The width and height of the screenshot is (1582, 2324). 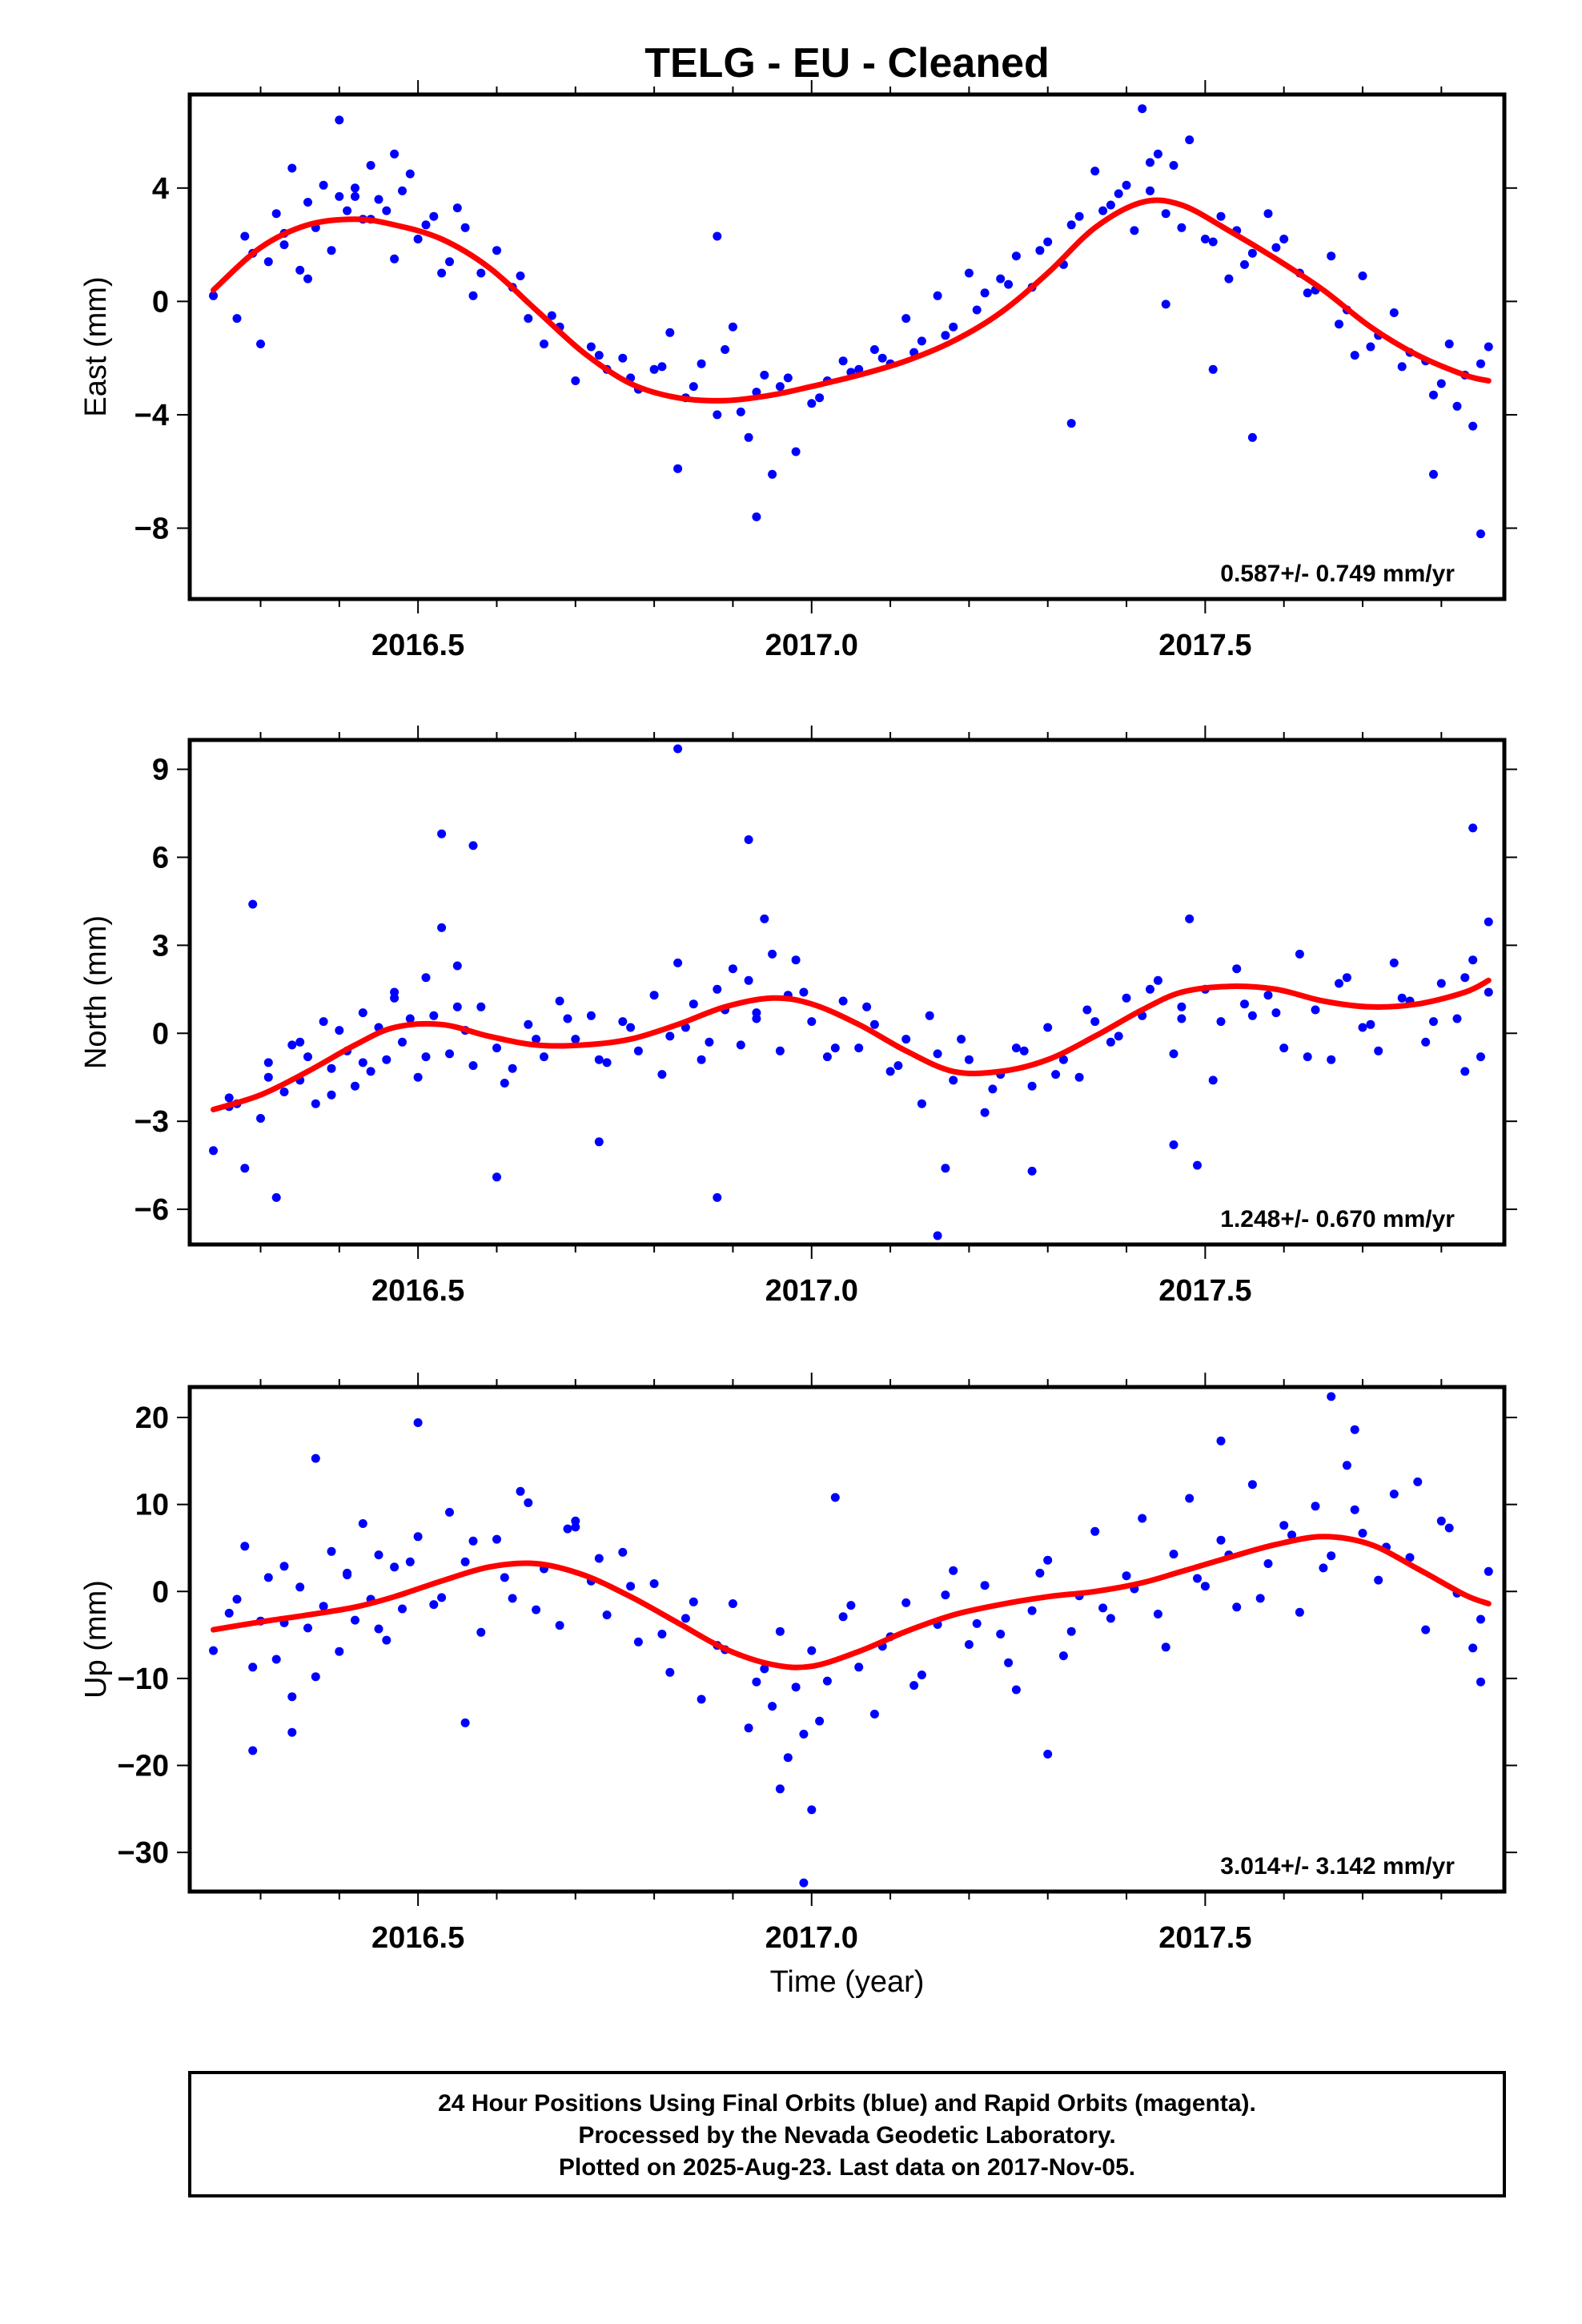 What do you see at coordinates (152, 1210) in the screenshot?
I see `north-y-tick-label: −6` at bounding box center [152, 1210].